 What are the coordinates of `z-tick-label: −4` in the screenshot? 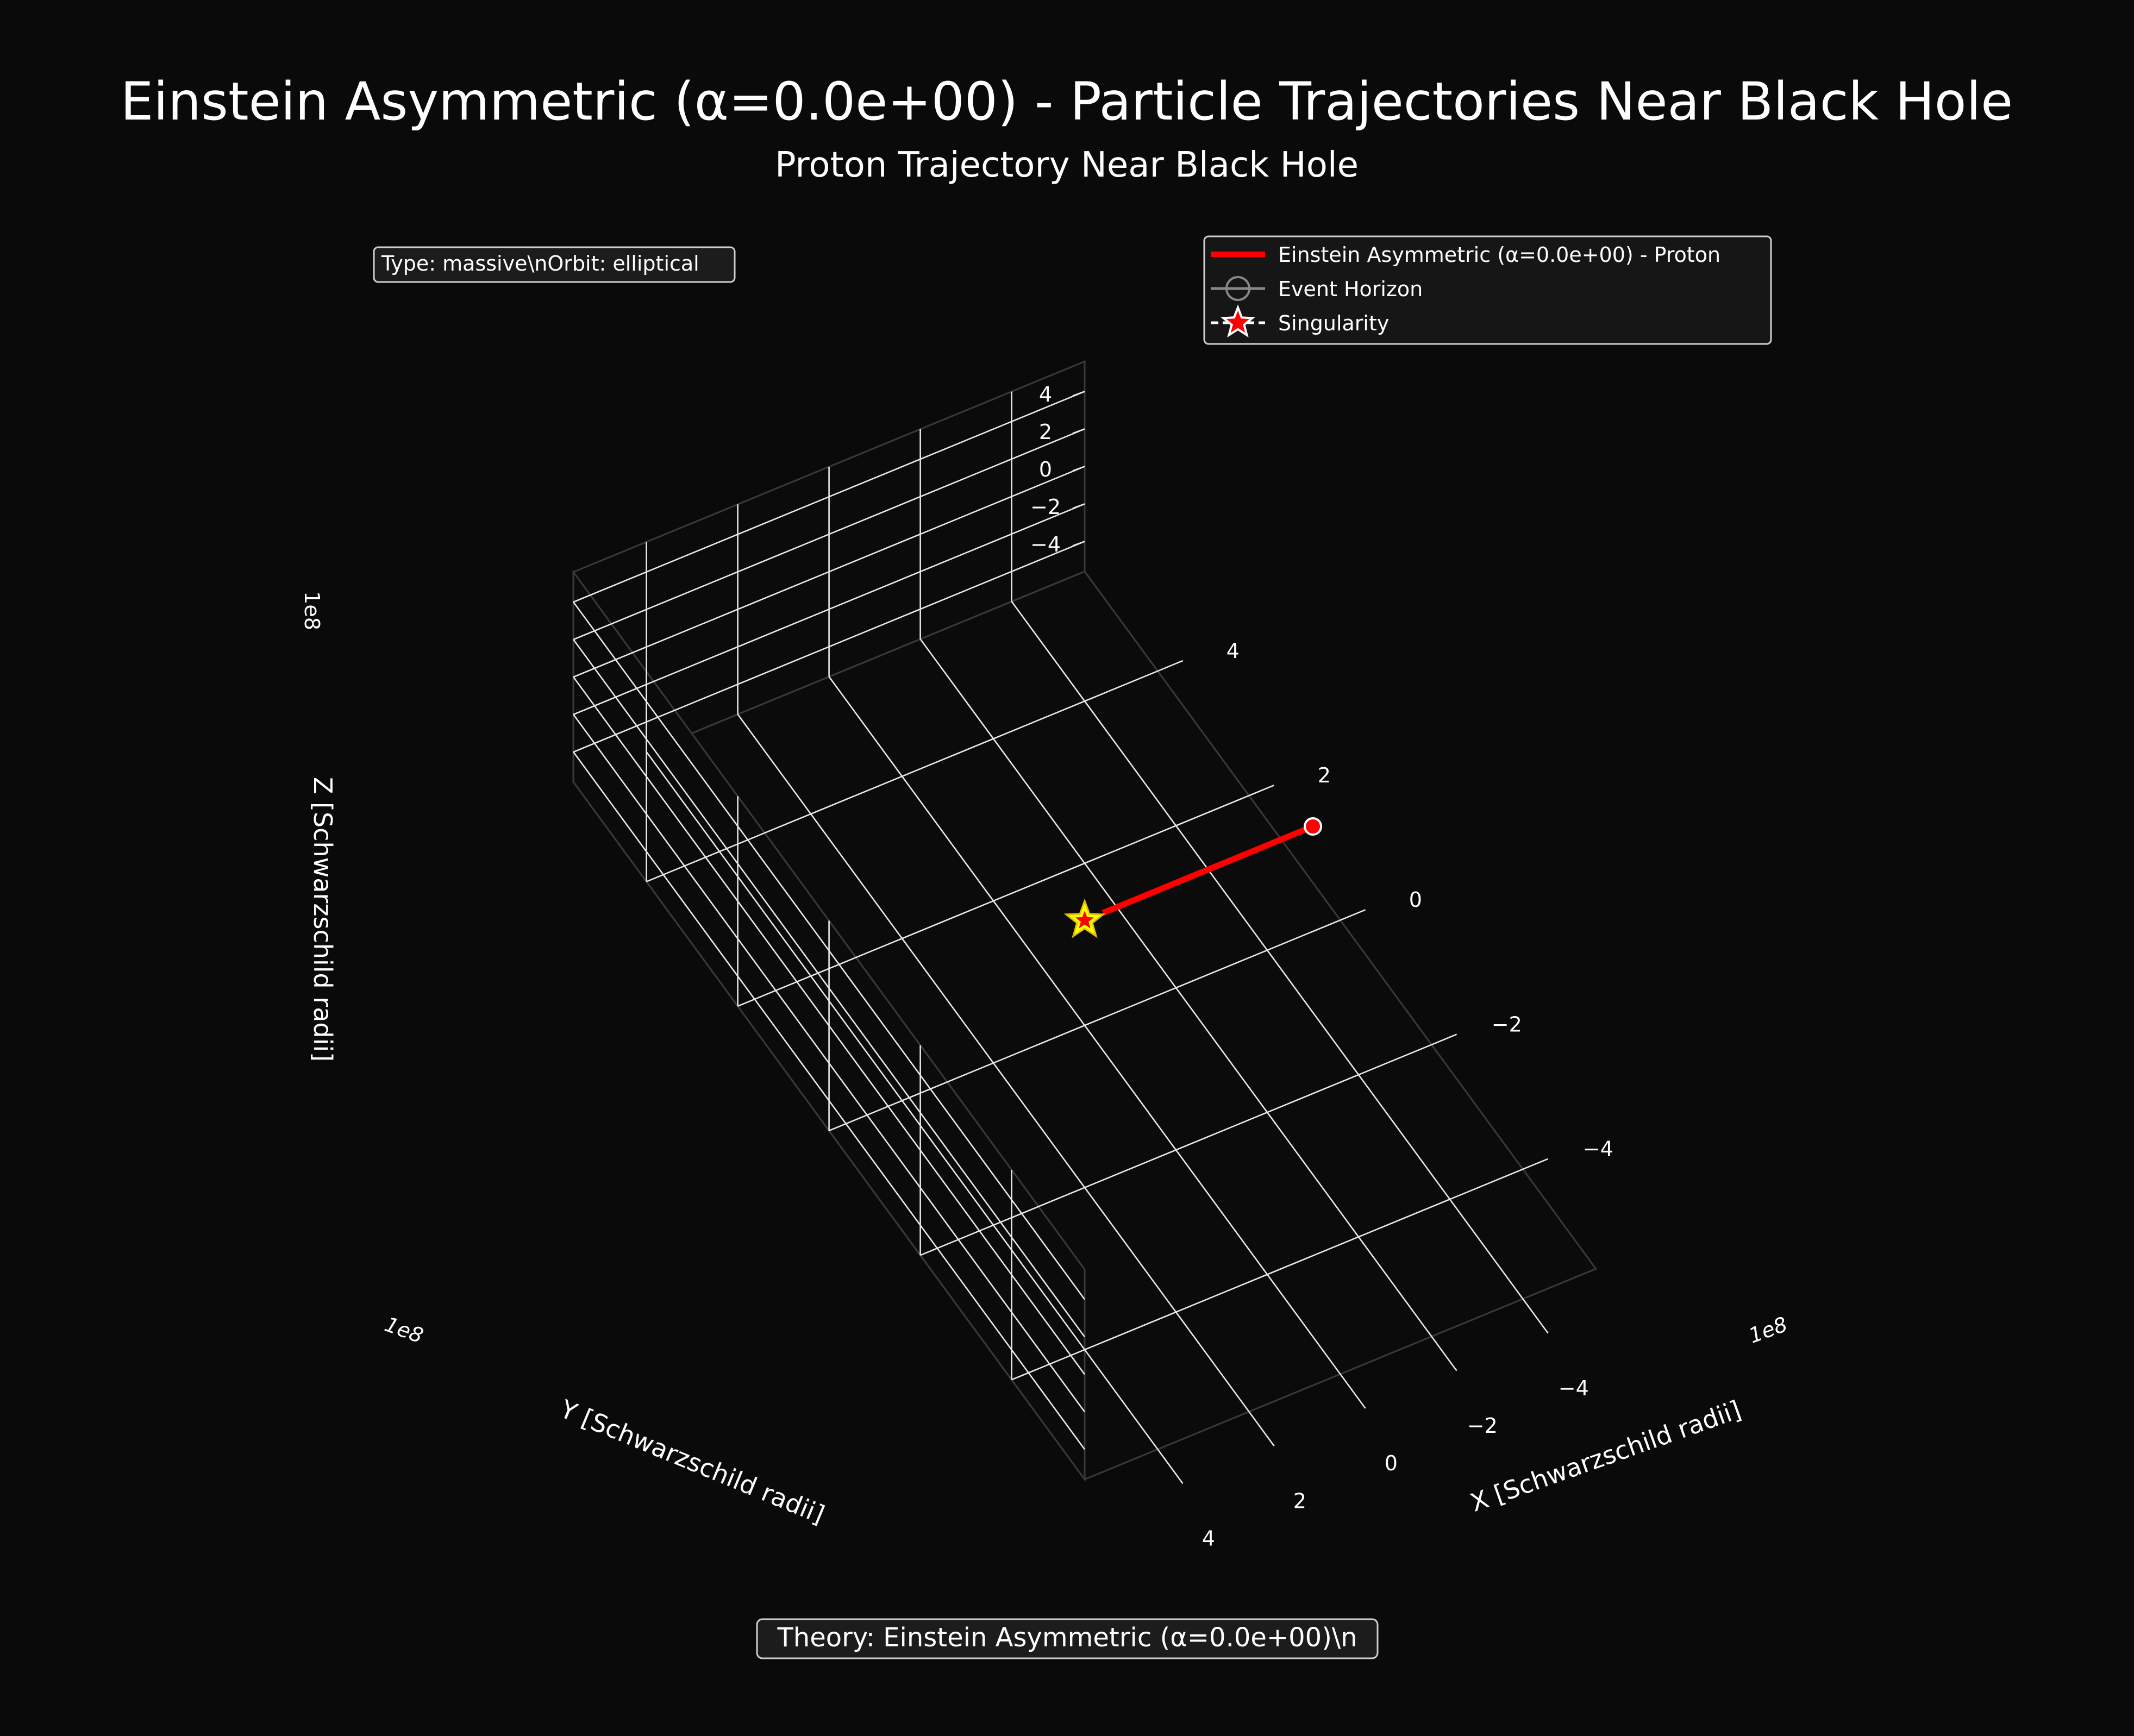 It's located at (1045, 544).